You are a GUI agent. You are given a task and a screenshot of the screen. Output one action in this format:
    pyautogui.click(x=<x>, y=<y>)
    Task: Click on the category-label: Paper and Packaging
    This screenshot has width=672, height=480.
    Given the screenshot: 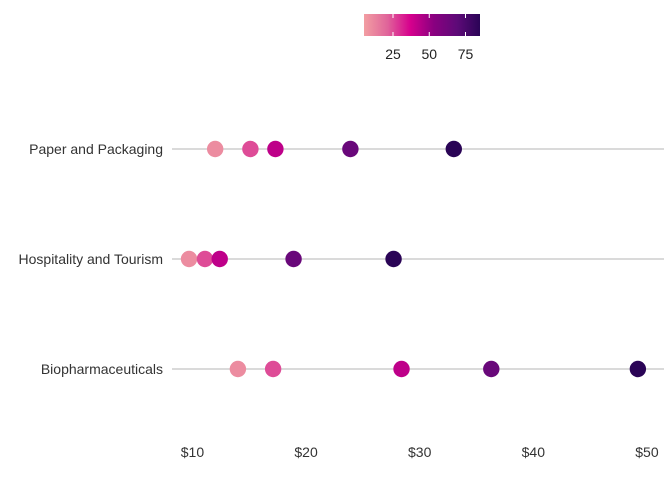 What is the action you would take?
    pyautogui.click(x=96, y=149)
    